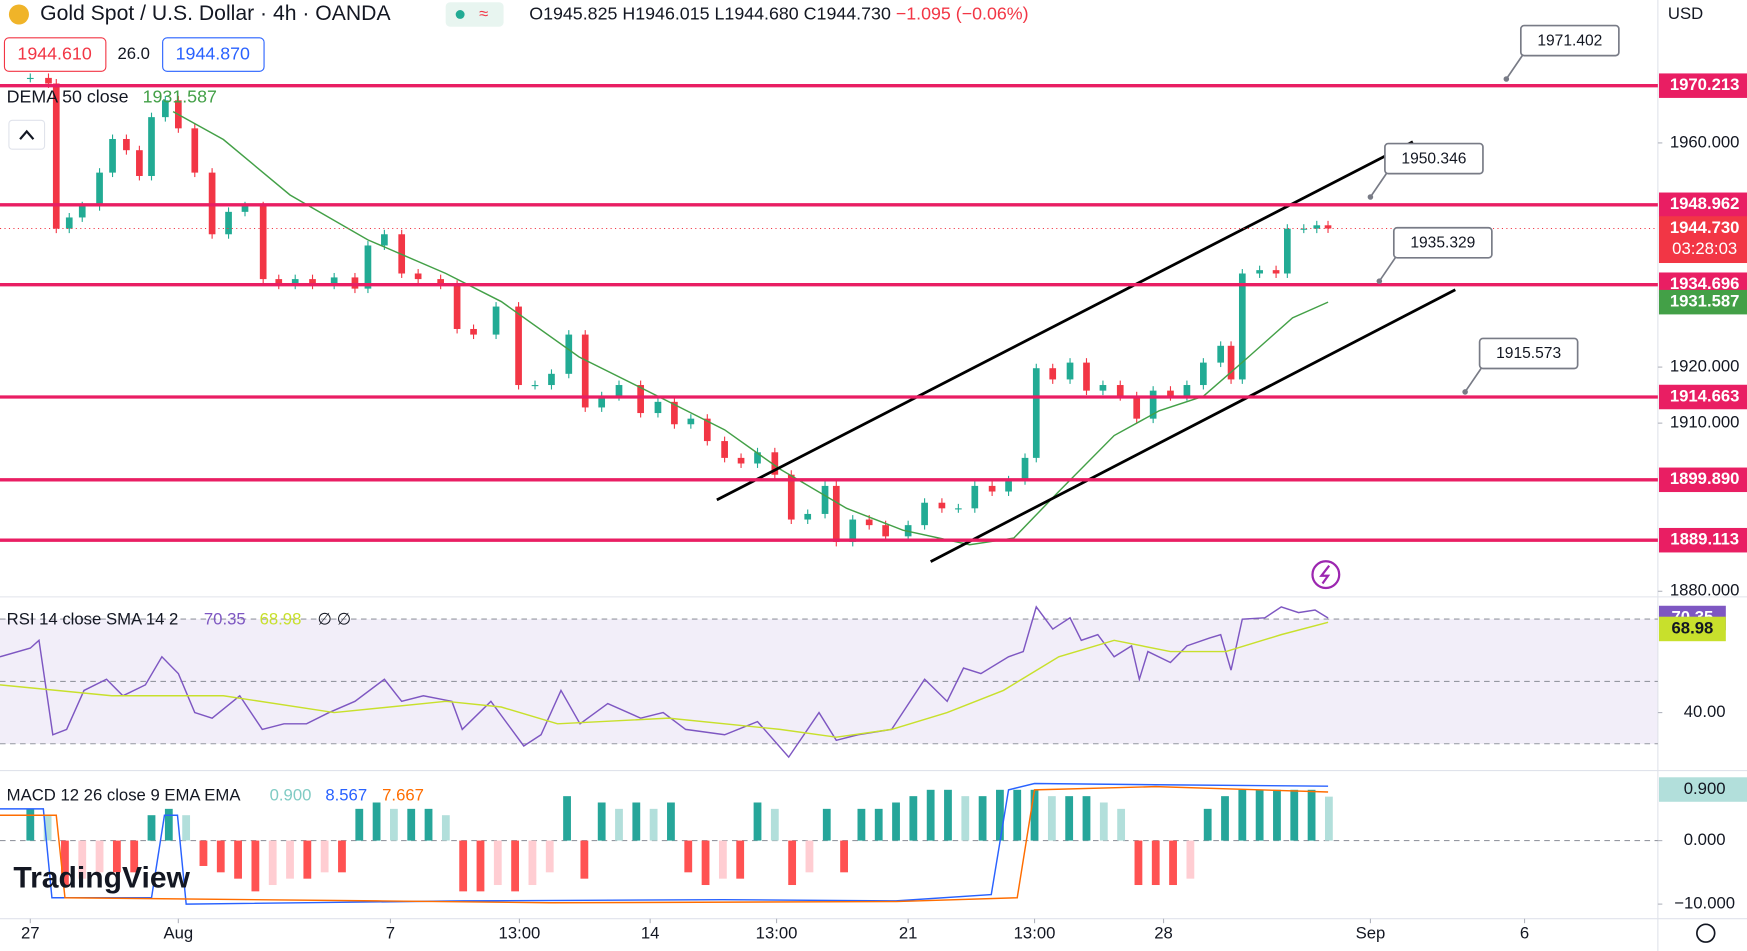 The image size is (1747, 951). I want to click on low: L1944.680, so click(757, 13).